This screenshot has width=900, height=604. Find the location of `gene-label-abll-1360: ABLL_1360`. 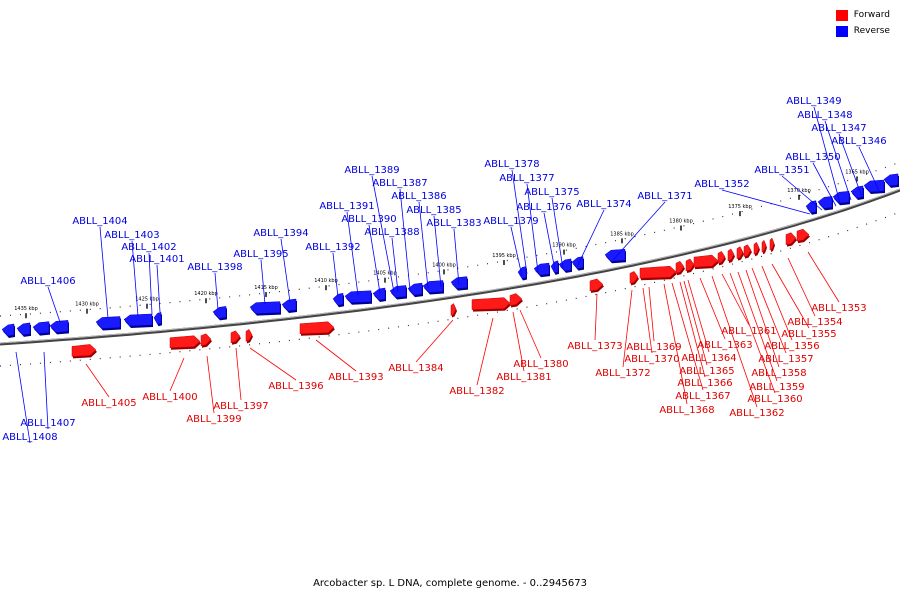

gene-label-abll-1360: ABLL_1360 is located at coordinates (774, 399).